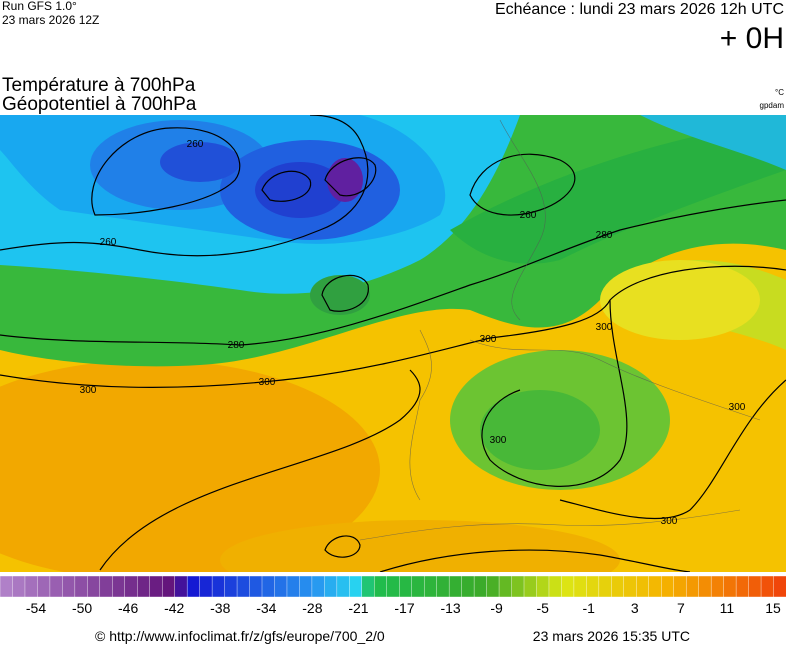  I want to click on colorbar-tick-label: -34, so click(266, 608).